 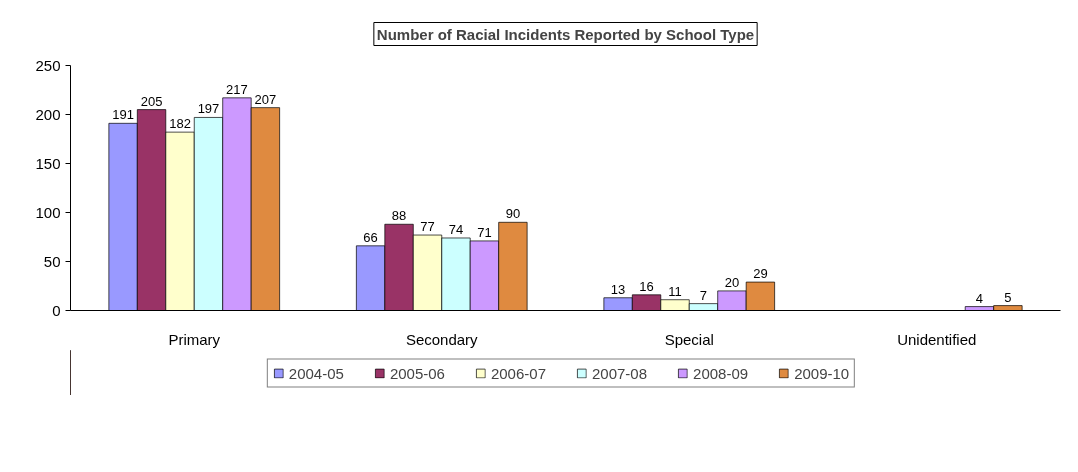 What do you see at coordinates (208, 109) in the screenshot?
I see `data-label: 197` at bounding box center [208, 109].